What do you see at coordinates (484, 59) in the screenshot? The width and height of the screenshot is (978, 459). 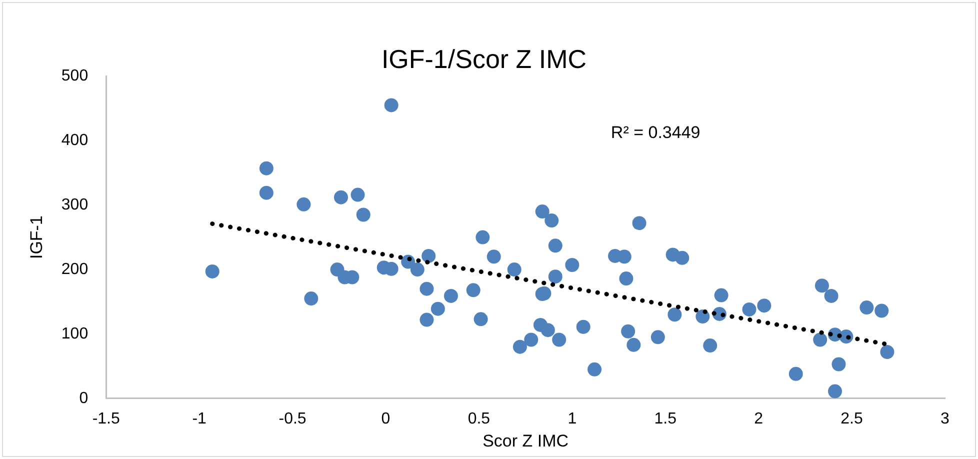 I see `chart-title: IGF-1/Scor Z IMC` at bounding box center [484, 59].